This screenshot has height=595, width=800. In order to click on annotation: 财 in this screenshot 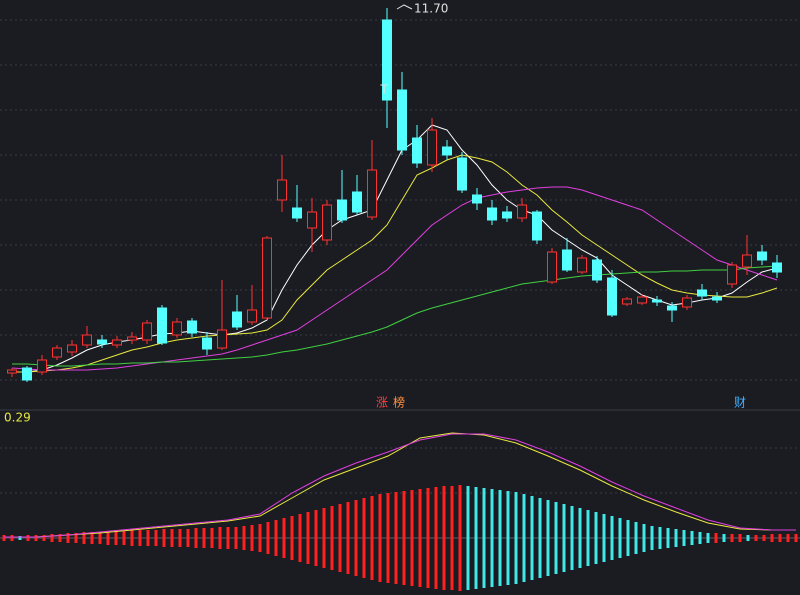, I will do `click(740, 403)`.